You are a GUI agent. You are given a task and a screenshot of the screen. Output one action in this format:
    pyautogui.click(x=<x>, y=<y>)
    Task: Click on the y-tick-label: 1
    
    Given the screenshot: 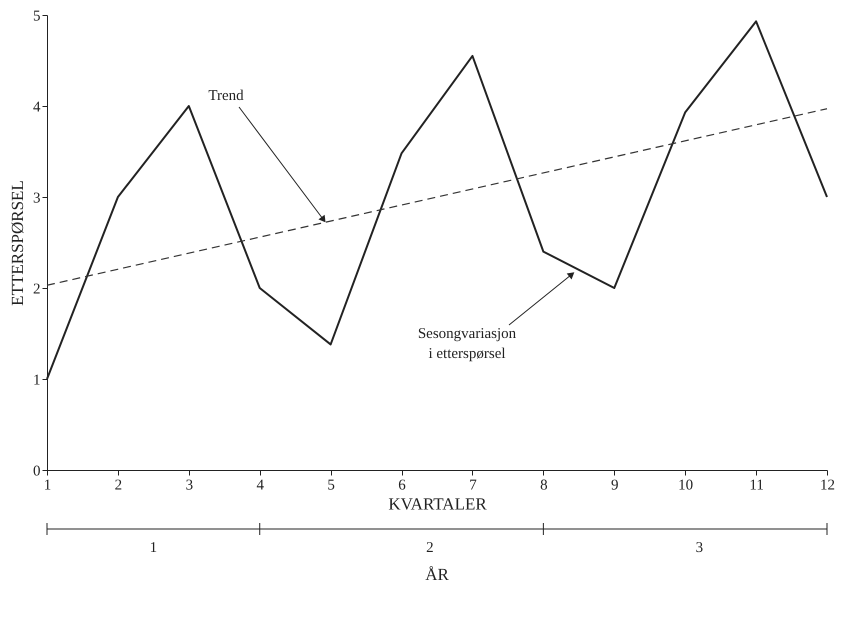 What is the action you would take?
    pyautogui.click(x=36, y=380)
    